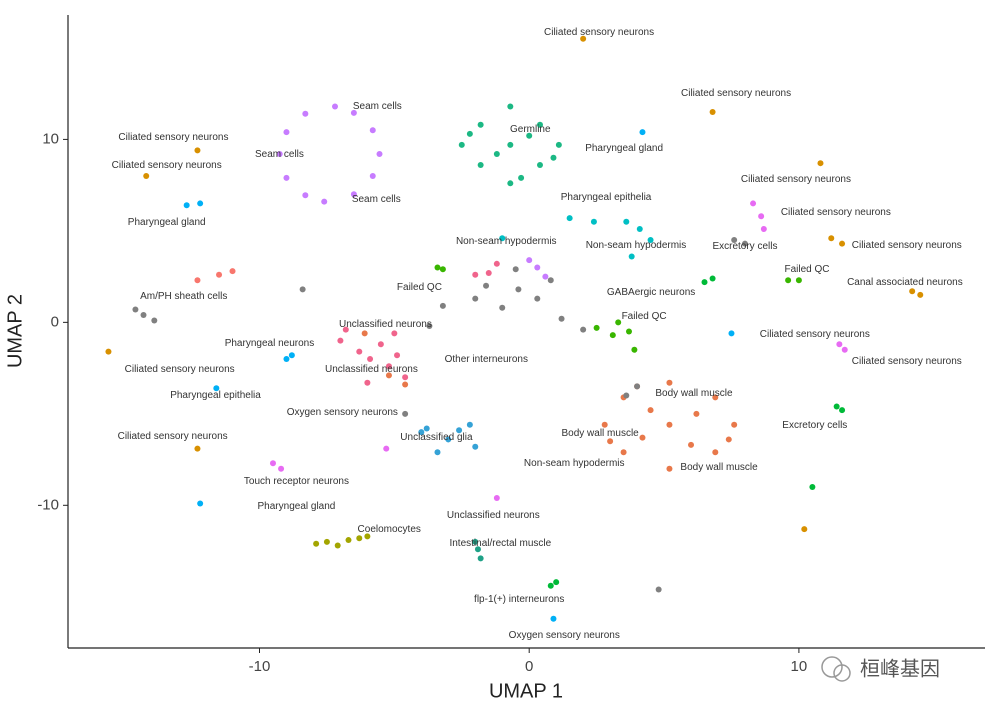  What do you see at coordinates (296, 481) in the screenshot?
I see `cluster-label: Touch receptor neurons` at bounding box center [296, 481].